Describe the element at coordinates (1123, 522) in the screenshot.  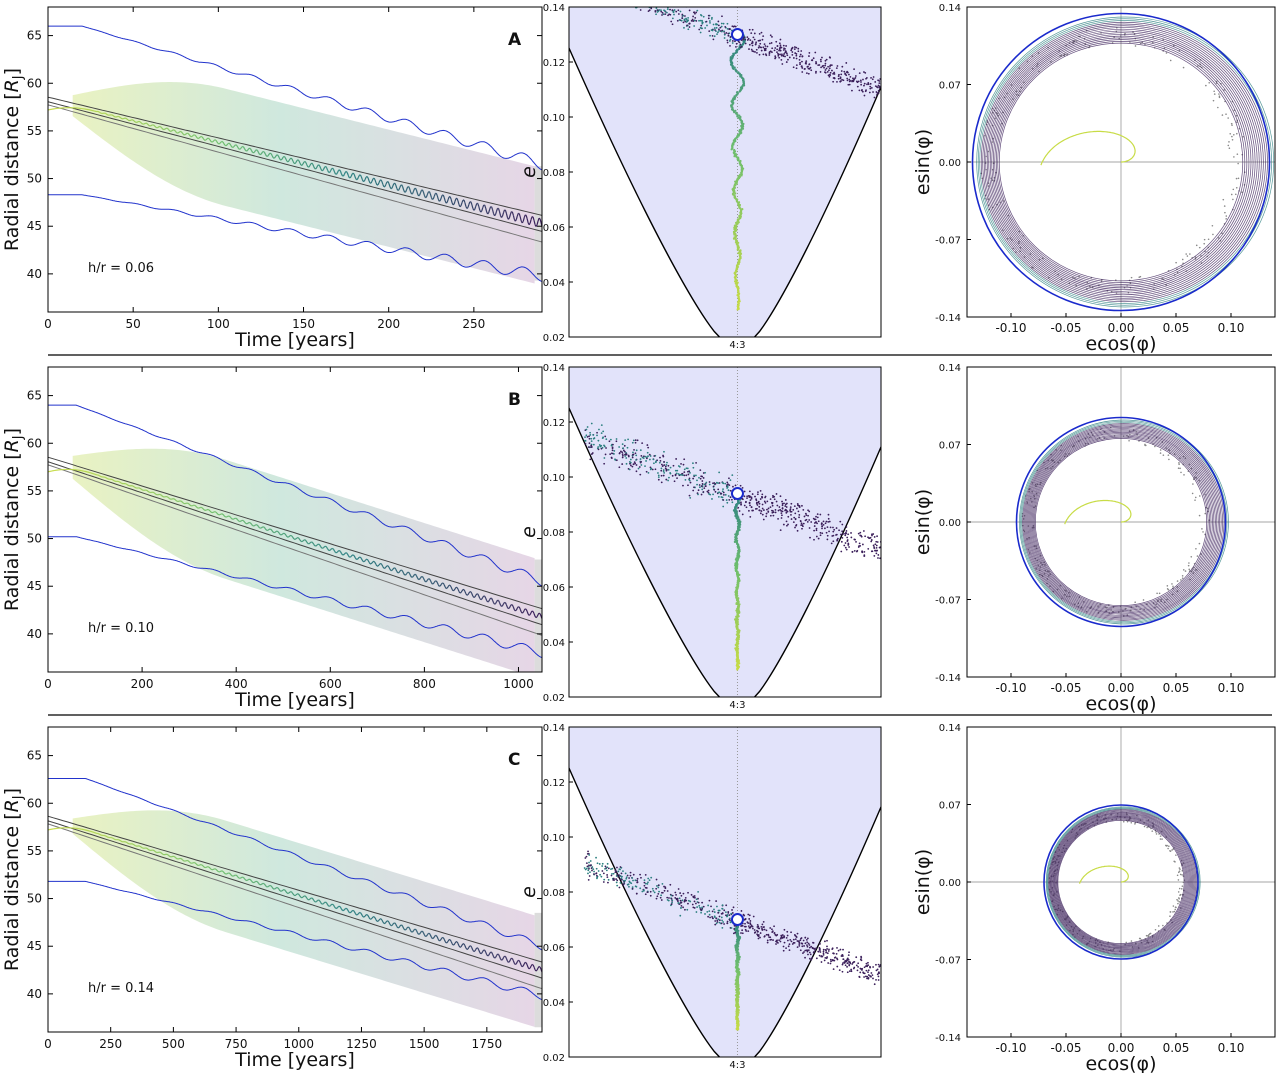
I see `orbit-contour` at that location.